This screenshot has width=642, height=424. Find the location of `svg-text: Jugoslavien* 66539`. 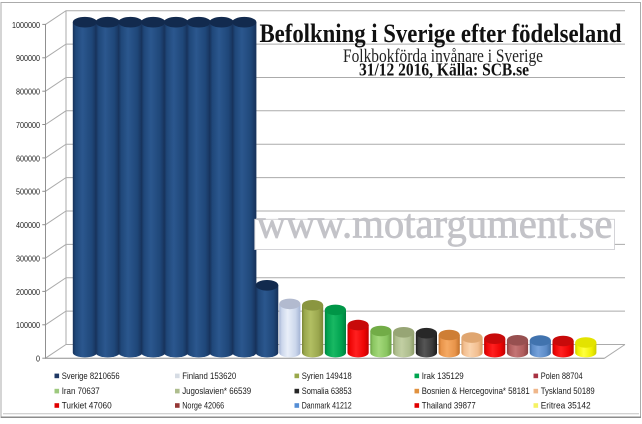

svg-text: Jugoslavien* 66539 is located at coordinates (216, 391).